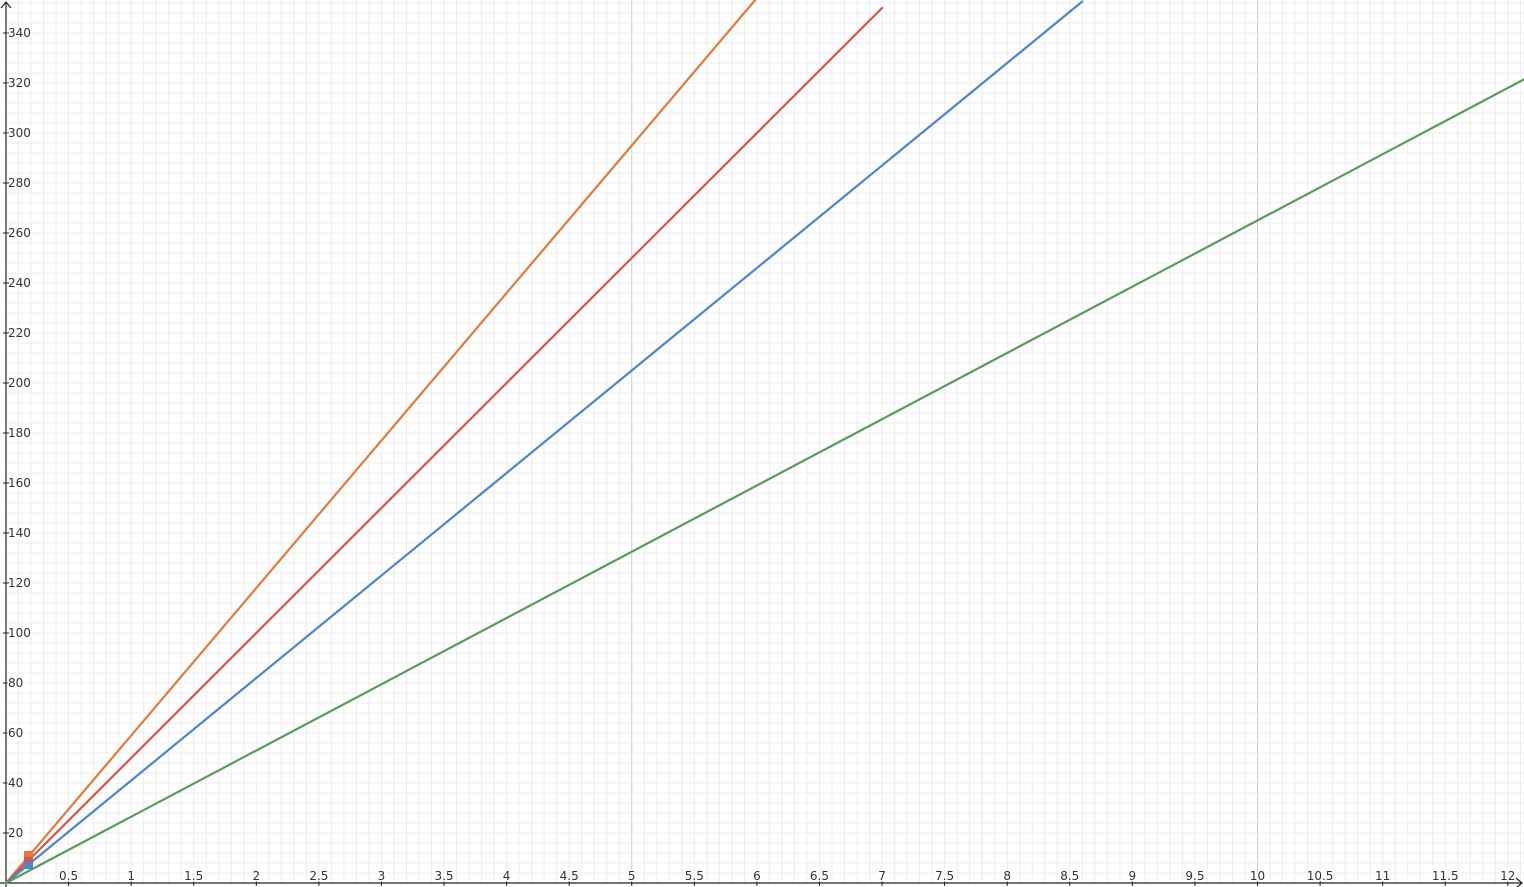 This screenshot has width=1524, height=887. Describe the element at coordinates (19, 533) in the screenshot. I see `y-tick-label: 140` at that location.